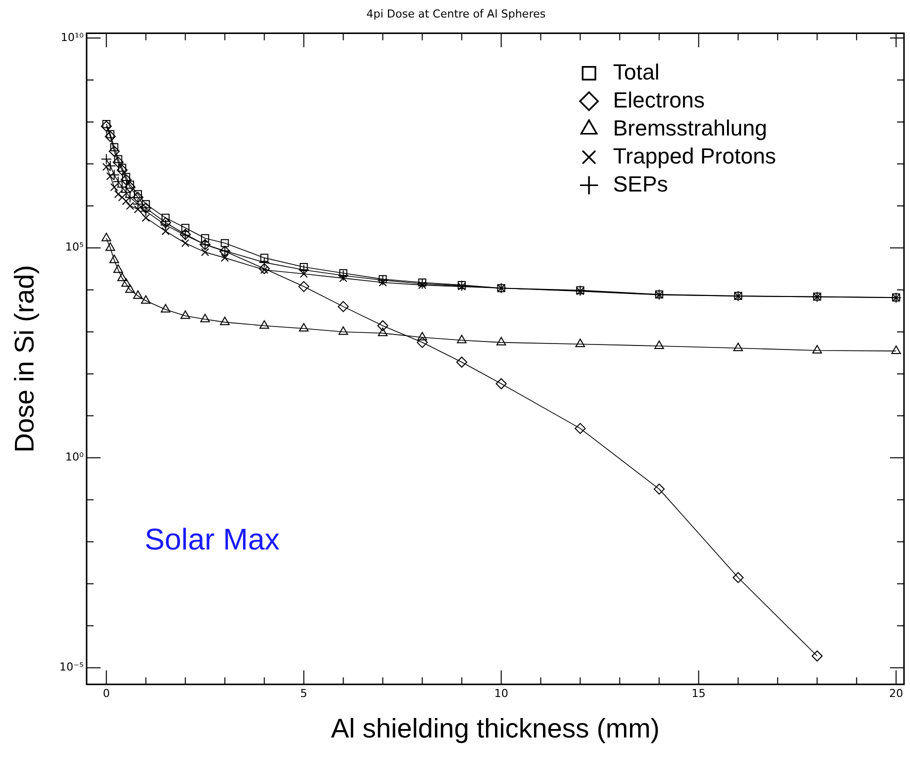 Image resolution: width=910 pixels, height=758 pixels. I want to click on y-tick-label: 10⁻⁵, so click(71, 667).